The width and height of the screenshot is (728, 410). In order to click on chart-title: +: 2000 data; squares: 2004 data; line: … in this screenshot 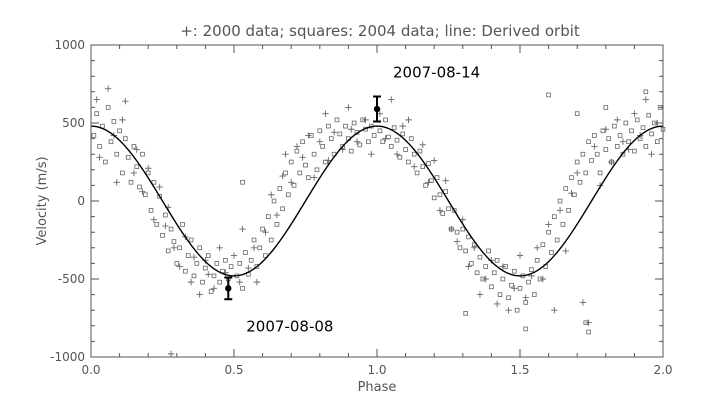, I will do `click(380, 31)`.